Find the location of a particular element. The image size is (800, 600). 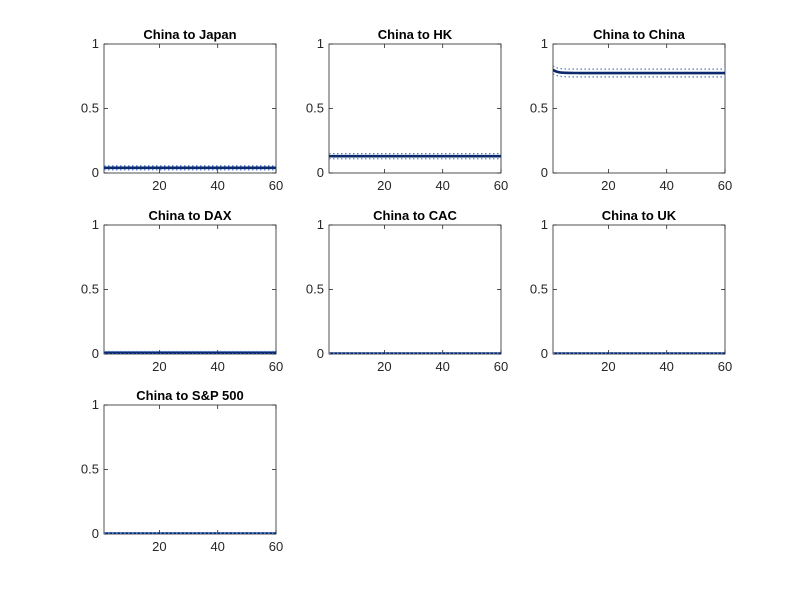

subplot-title: China to Japan is located at coordinates (189, 34).